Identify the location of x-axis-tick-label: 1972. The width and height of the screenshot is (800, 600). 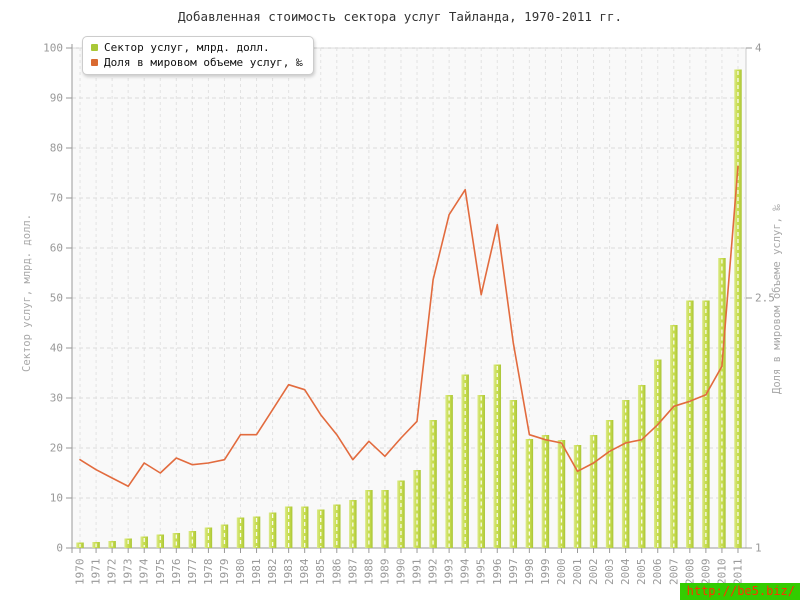
(112, 572).